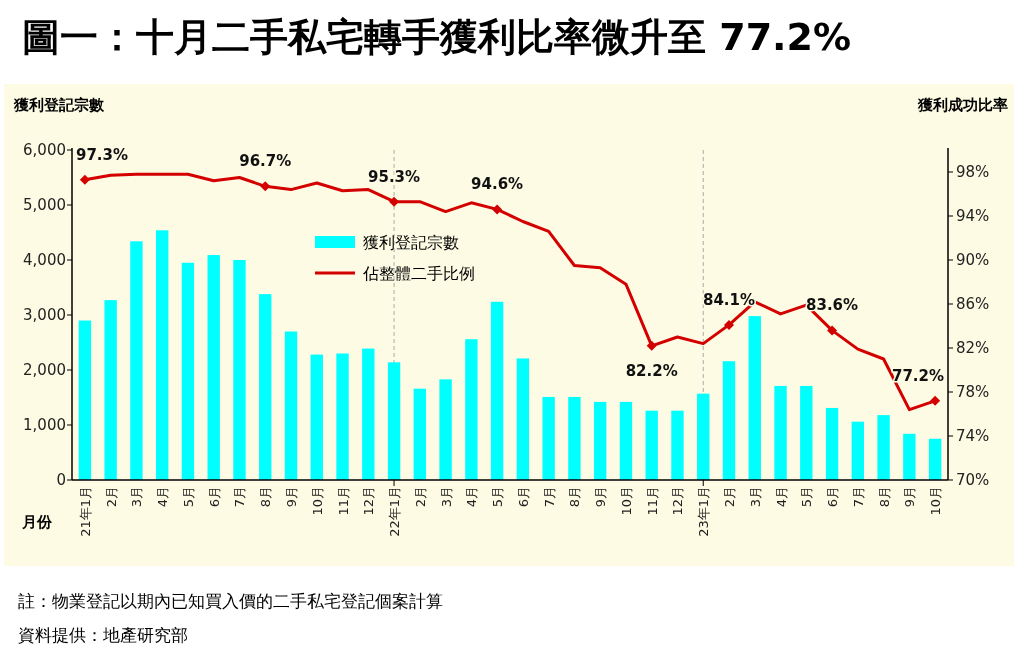 This screenshot has width=1024, height=661. I want to click on data-label: 97.3%, so click(102, 154).